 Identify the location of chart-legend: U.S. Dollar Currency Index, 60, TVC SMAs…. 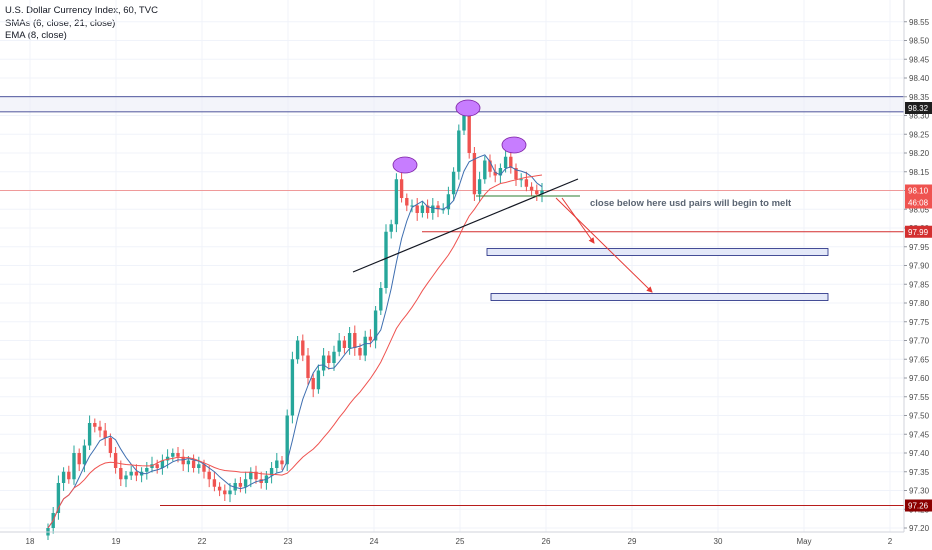
(81, 24).